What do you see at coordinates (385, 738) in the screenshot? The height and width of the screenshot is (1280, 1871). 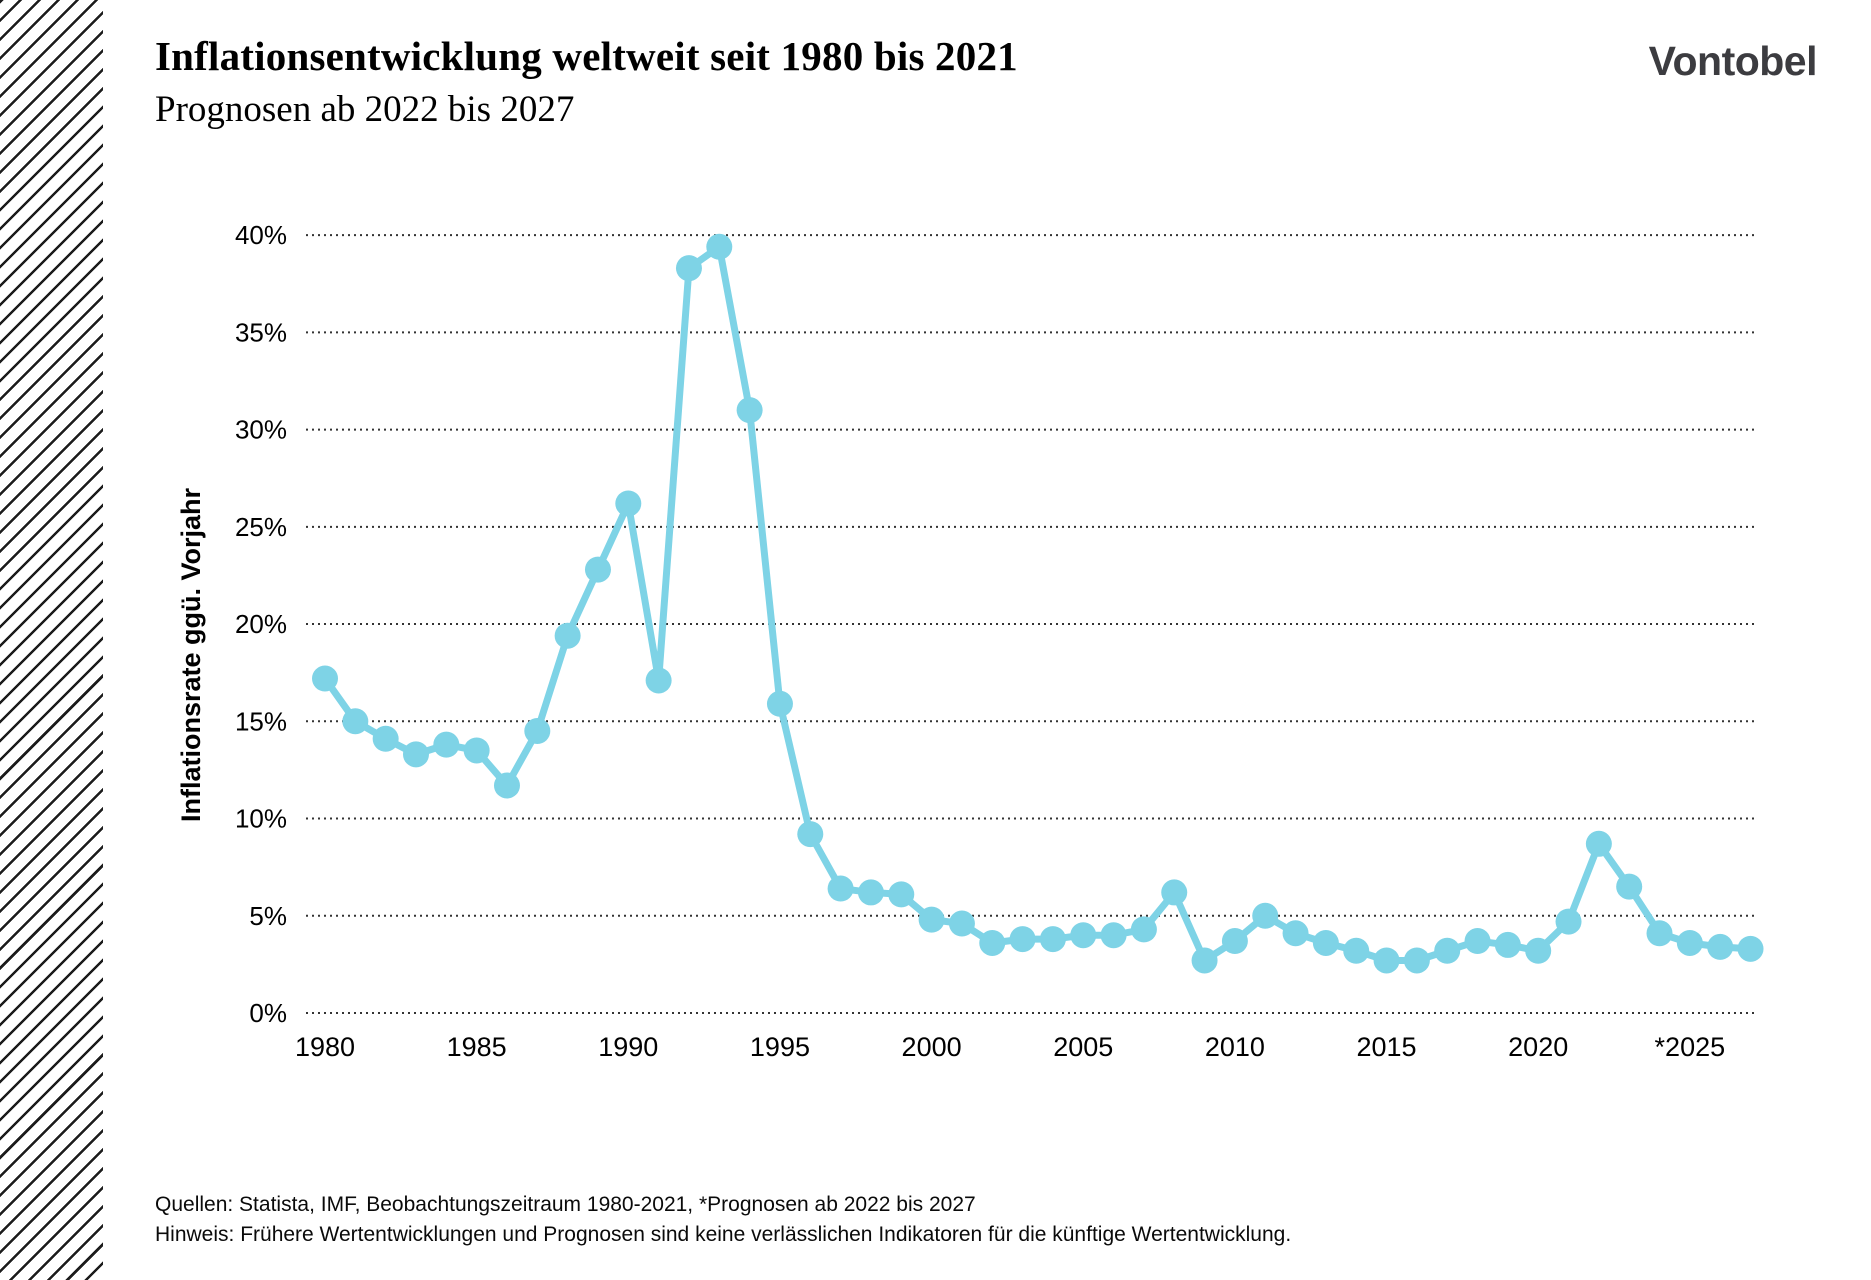 I see `data-point-1982` at bounding box center [385, 738].